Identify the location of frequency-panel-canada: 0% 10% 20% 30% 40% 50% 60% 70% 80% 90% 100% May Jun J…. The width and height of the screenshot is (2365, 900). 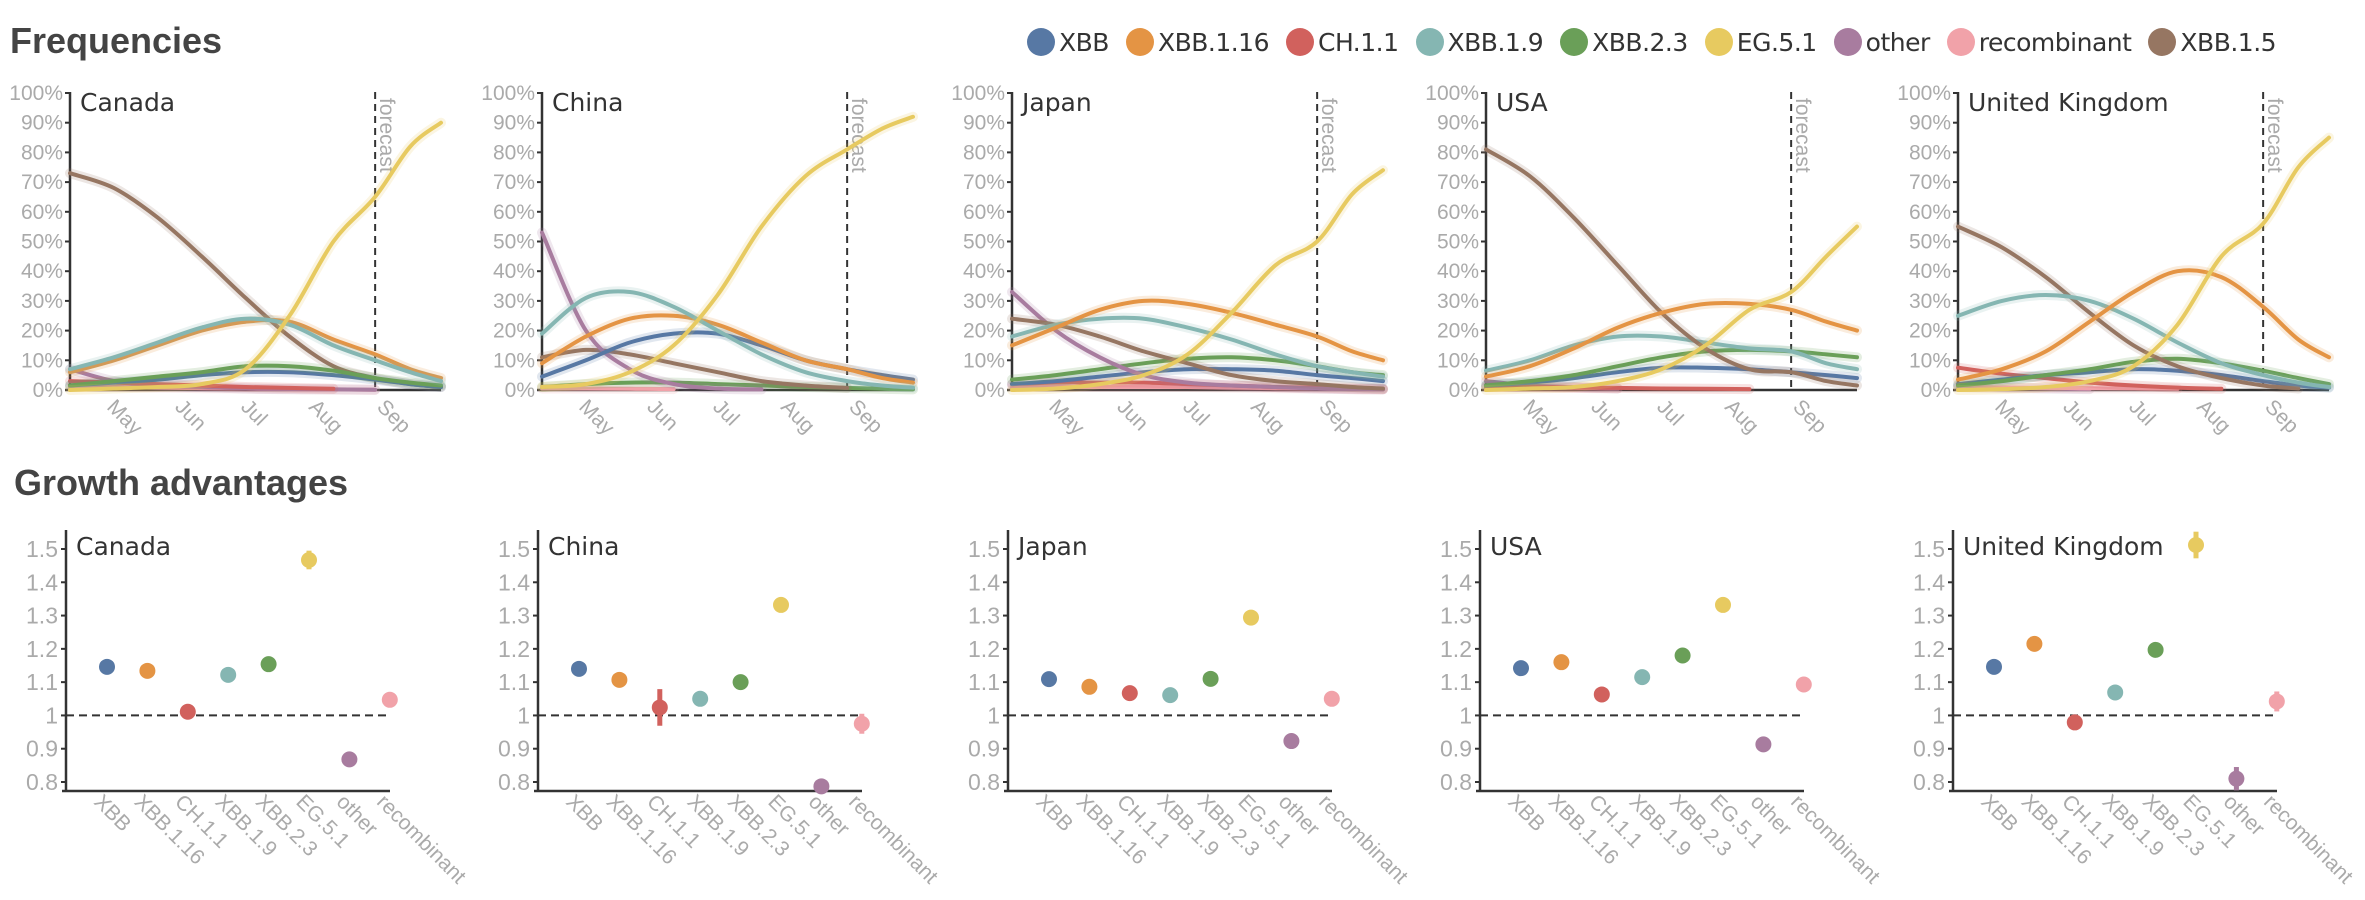
(227, 261).